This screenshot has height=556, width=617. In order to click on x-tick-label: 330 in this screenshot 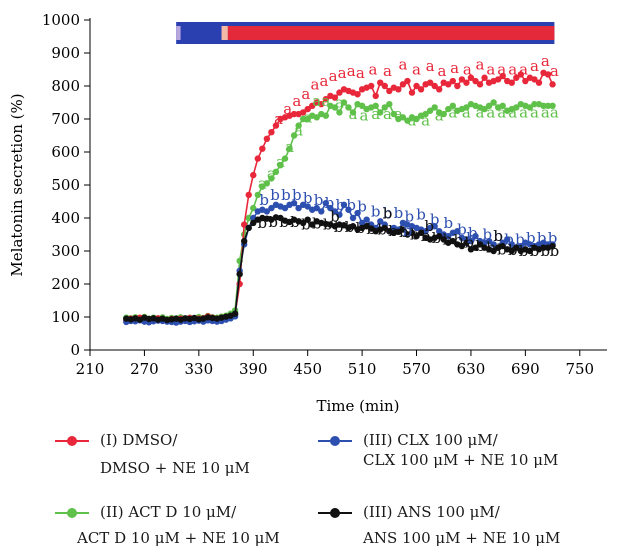, I will do `click(199, 369)`.